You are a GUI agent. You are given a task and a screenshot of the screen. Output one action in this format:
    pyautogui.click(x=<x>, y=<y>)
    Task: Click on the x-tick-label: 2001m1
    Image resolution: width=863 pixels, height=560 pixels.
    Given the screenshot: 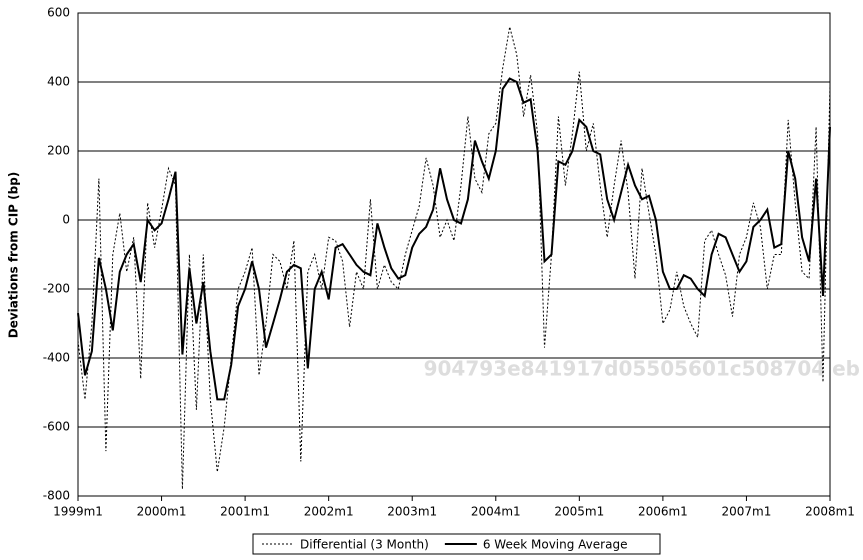 What is the action you would take?
    pyautogui.click(x=245, y=512)
    